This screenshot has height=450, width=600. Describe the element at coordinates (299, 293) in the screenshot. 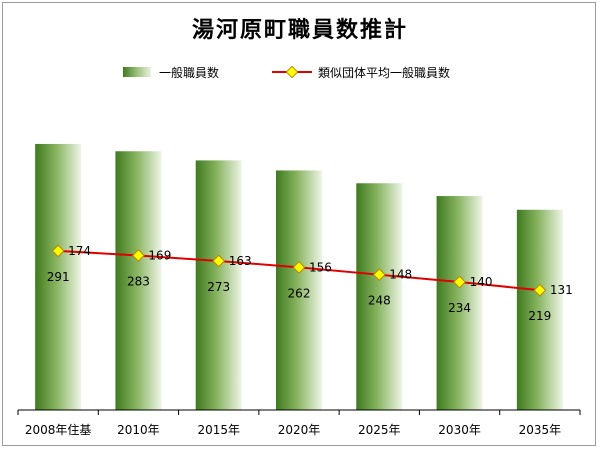

I see `bar-data-label: 262` at that location.